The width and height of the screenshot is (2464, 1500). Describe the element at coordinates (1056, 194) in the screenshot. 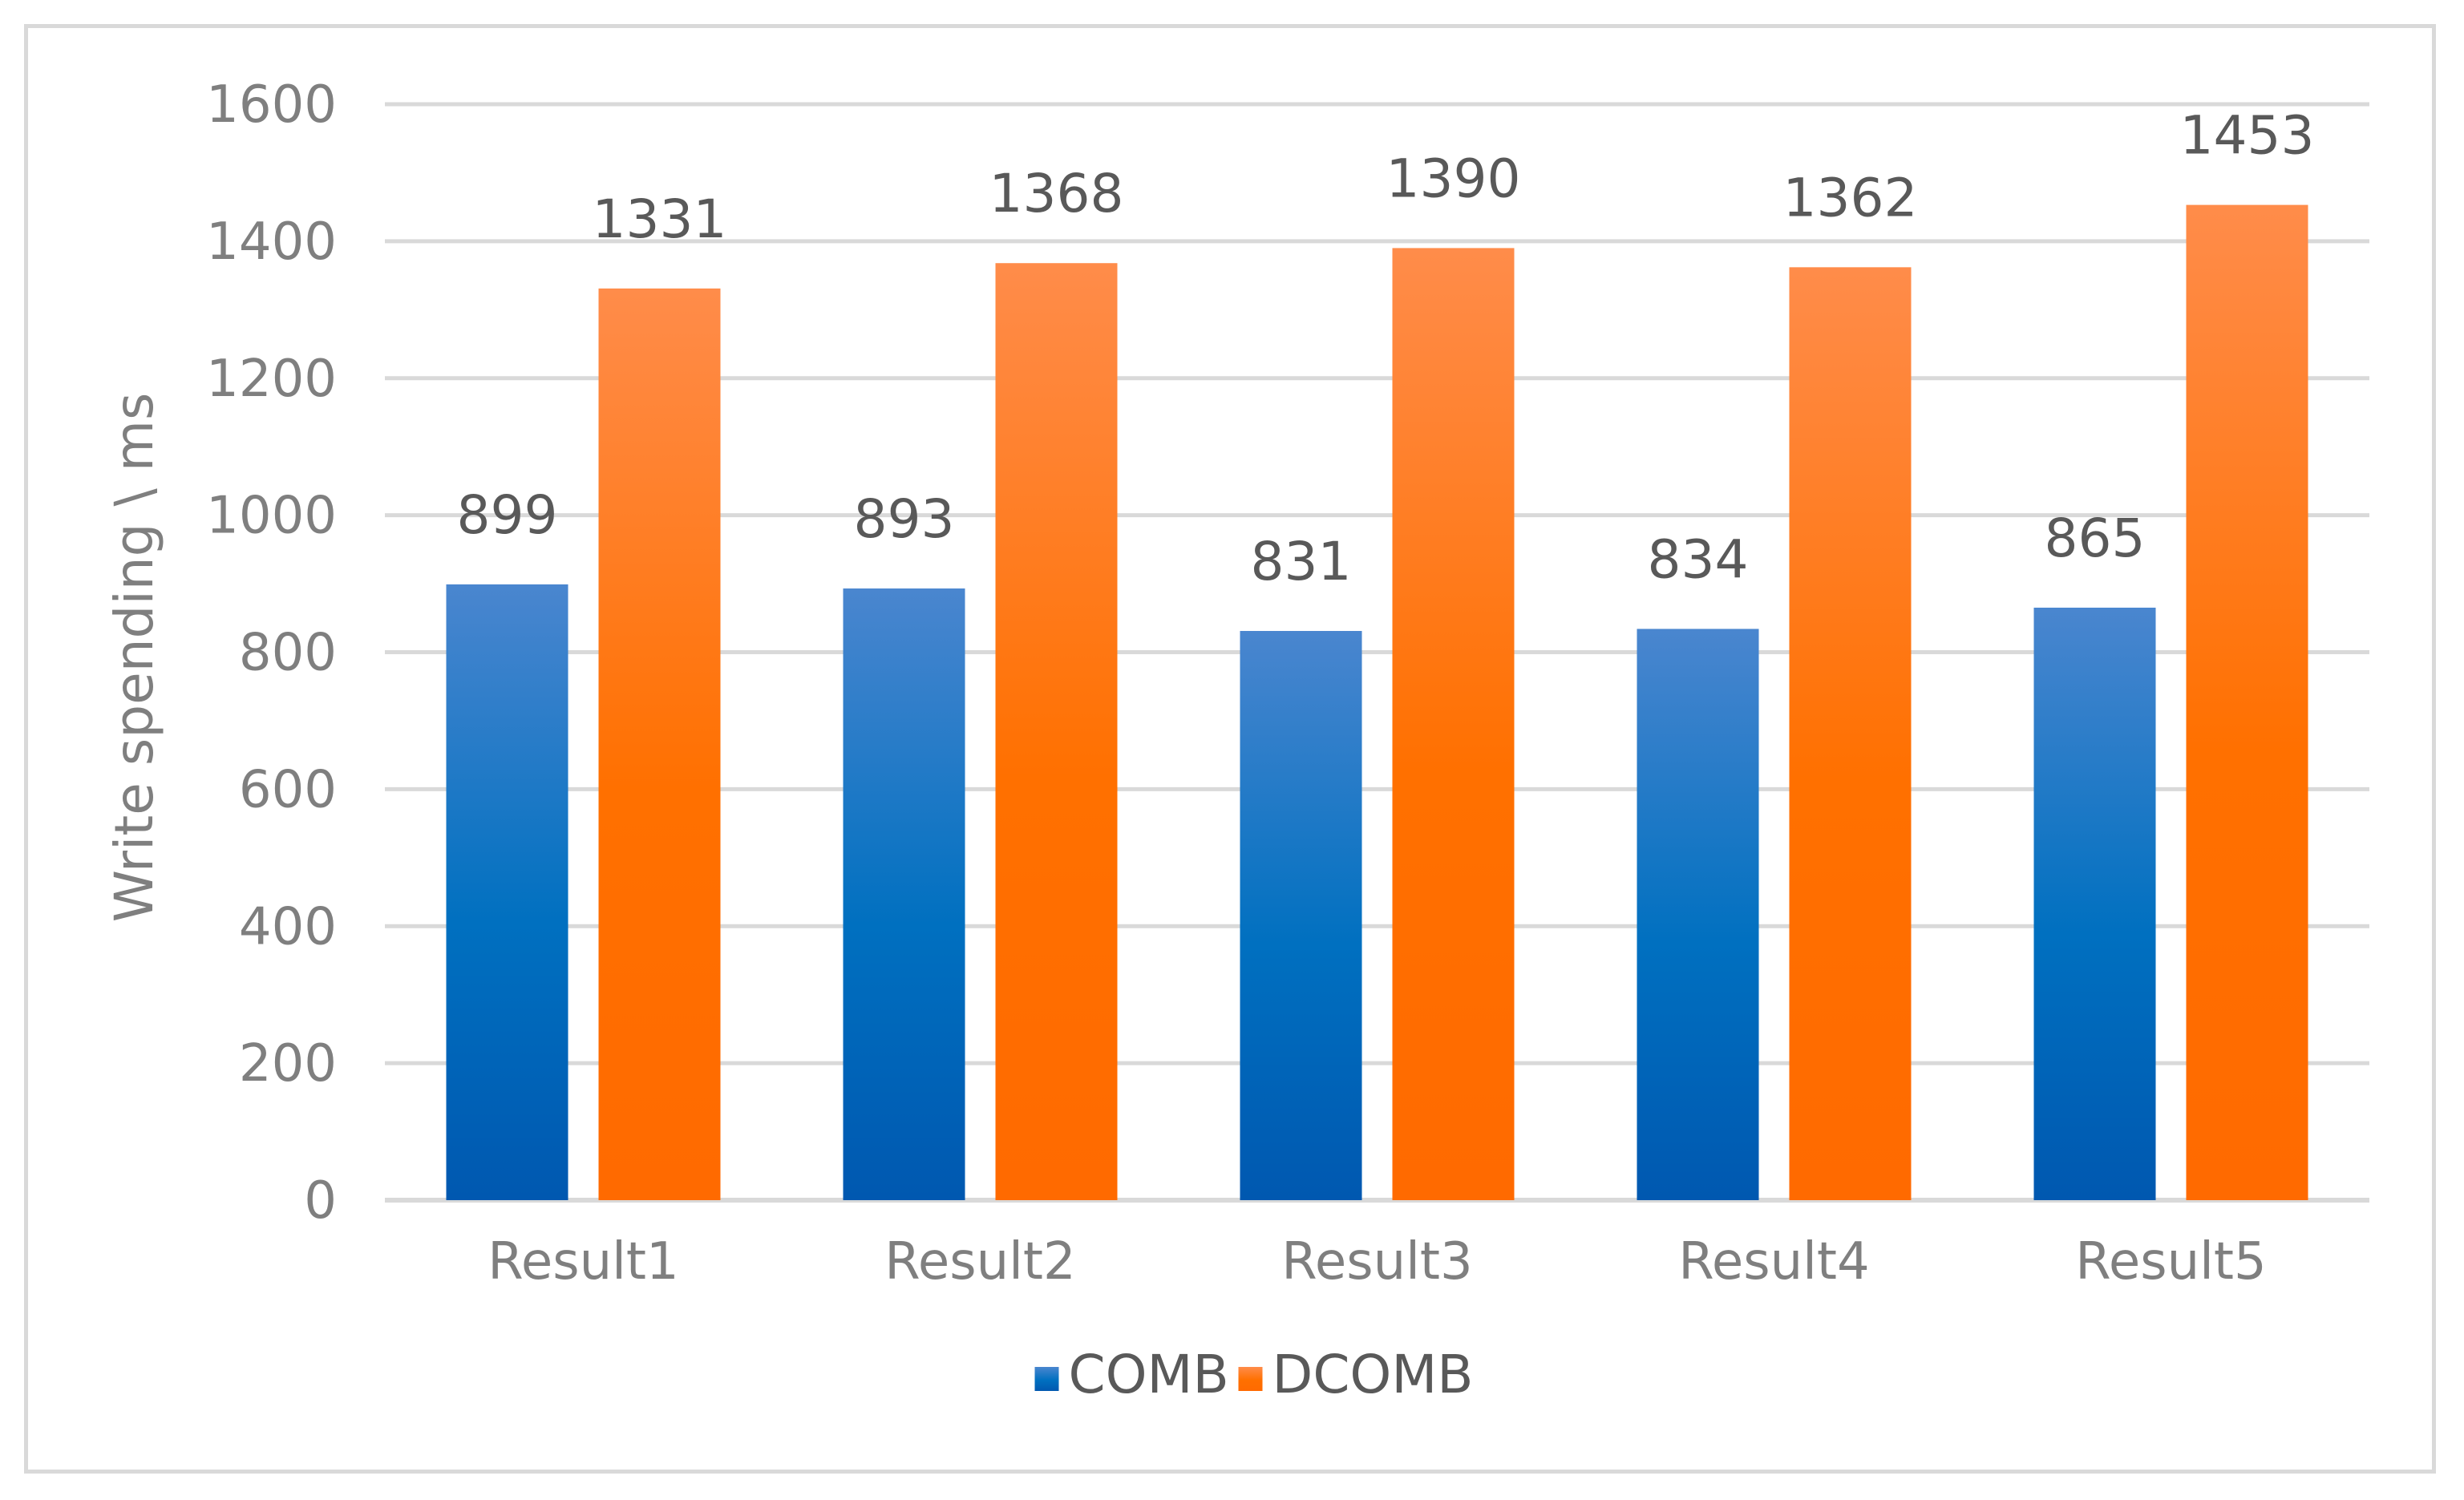

I see `data-label: 1368` at that location.